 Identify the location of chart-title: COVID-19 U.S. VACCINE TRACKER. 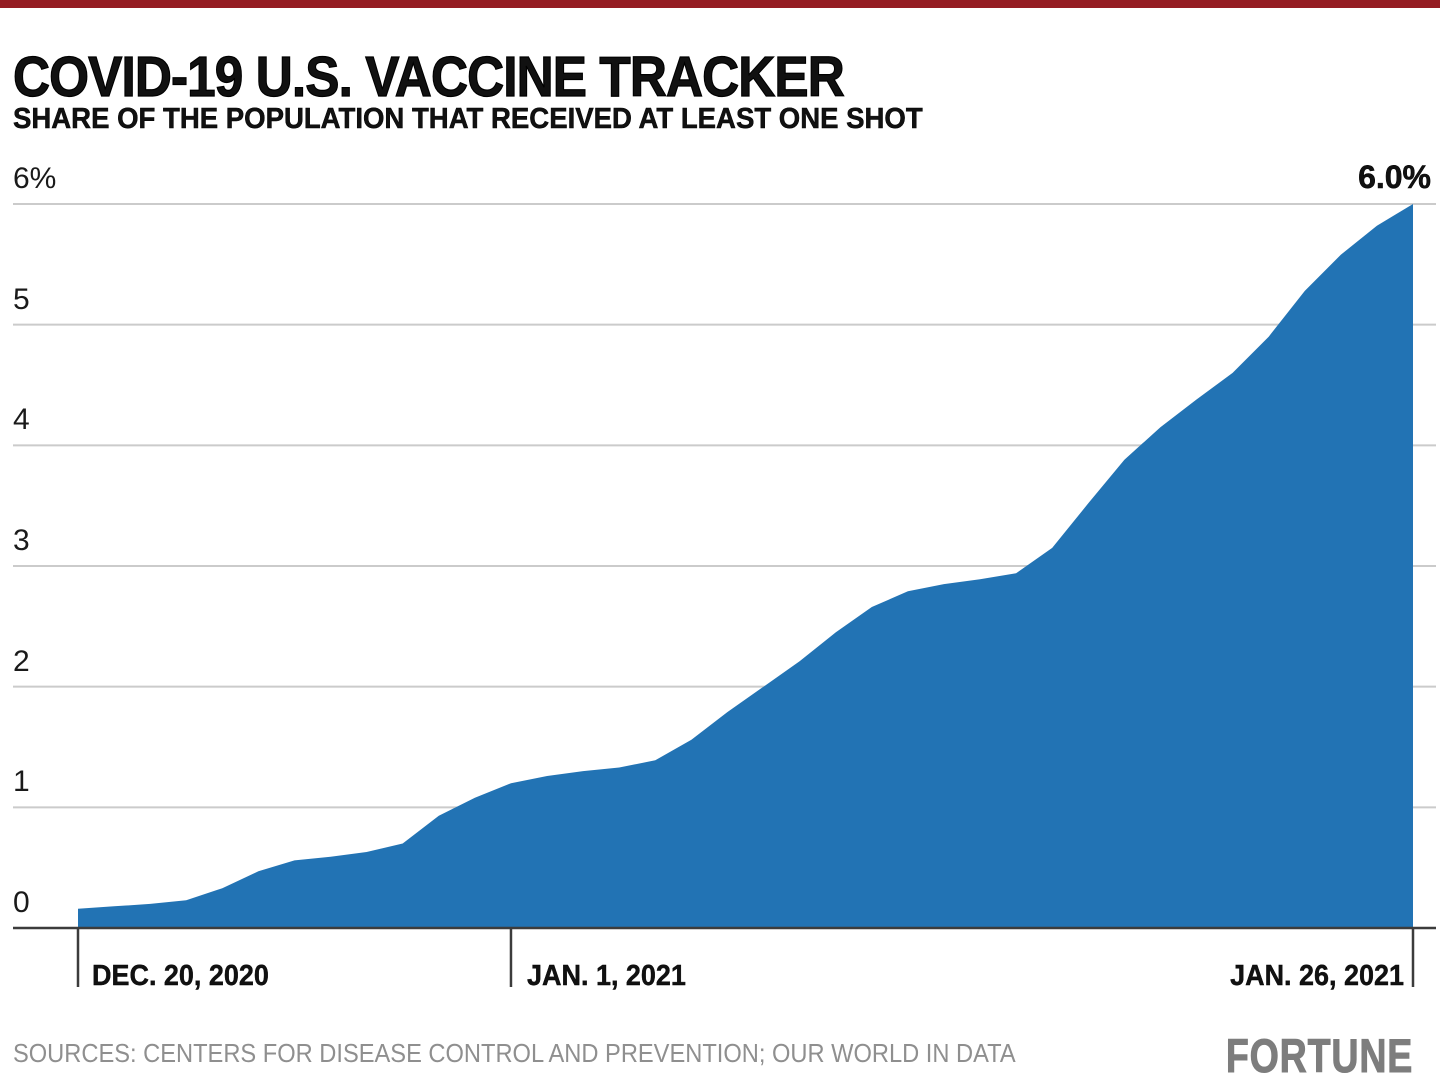
(428, 77).